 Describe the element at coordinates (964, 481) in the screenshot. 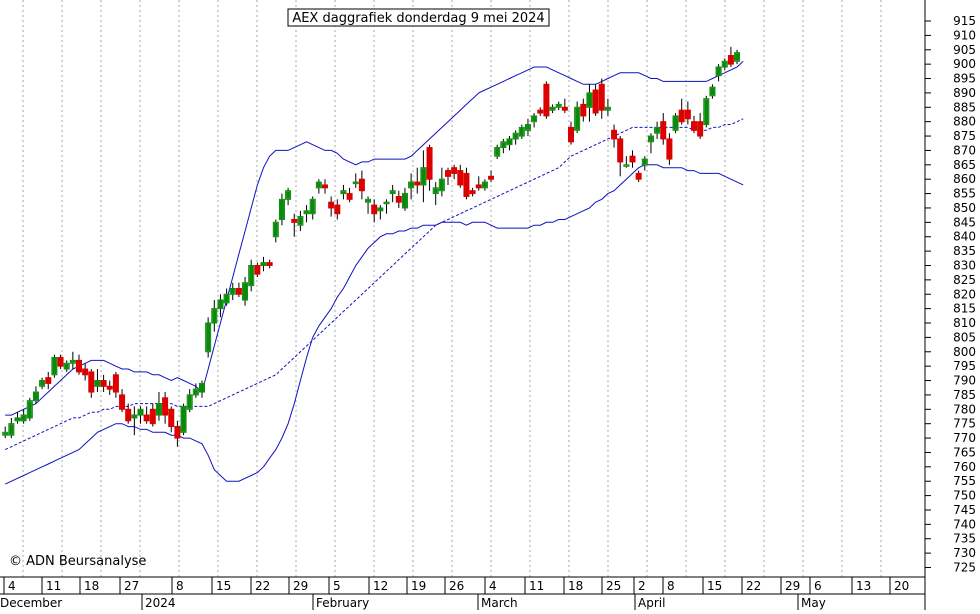

I see `y-tick-label: 755` at that location.